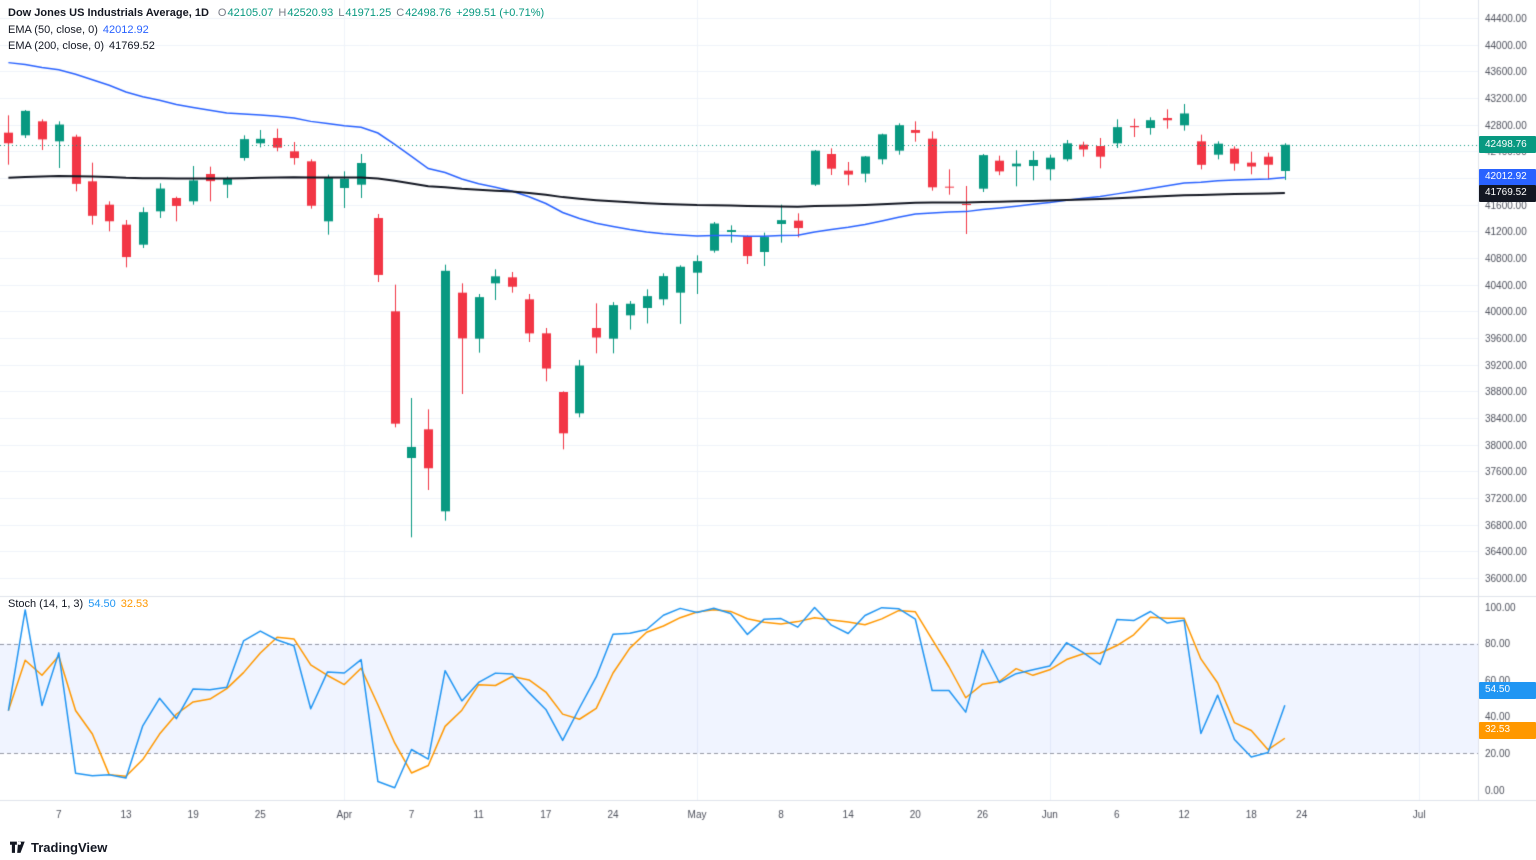  Describe the element at coordinates (56, 46) in the screenshot. I see `ema200-label: EMA (200, close, 0)` at that location.